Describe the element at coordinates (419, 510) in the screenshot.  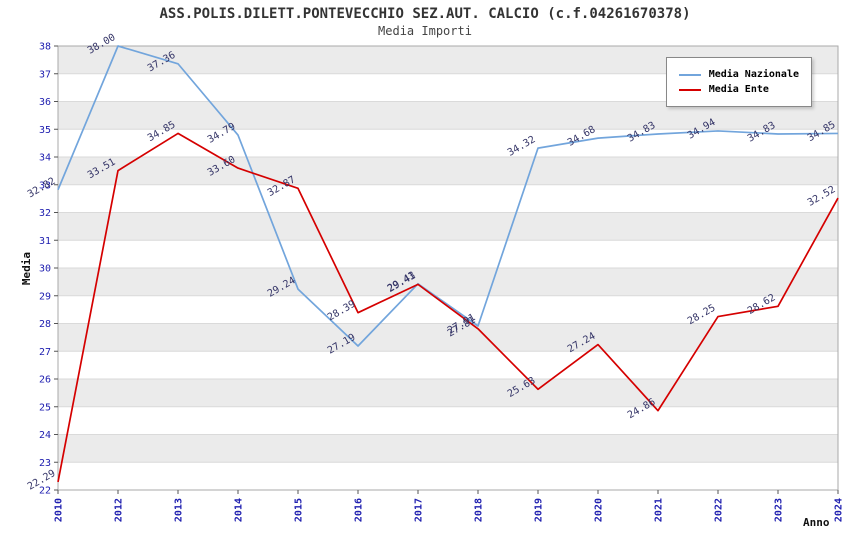
I see `svg-text: 2017` at that location.